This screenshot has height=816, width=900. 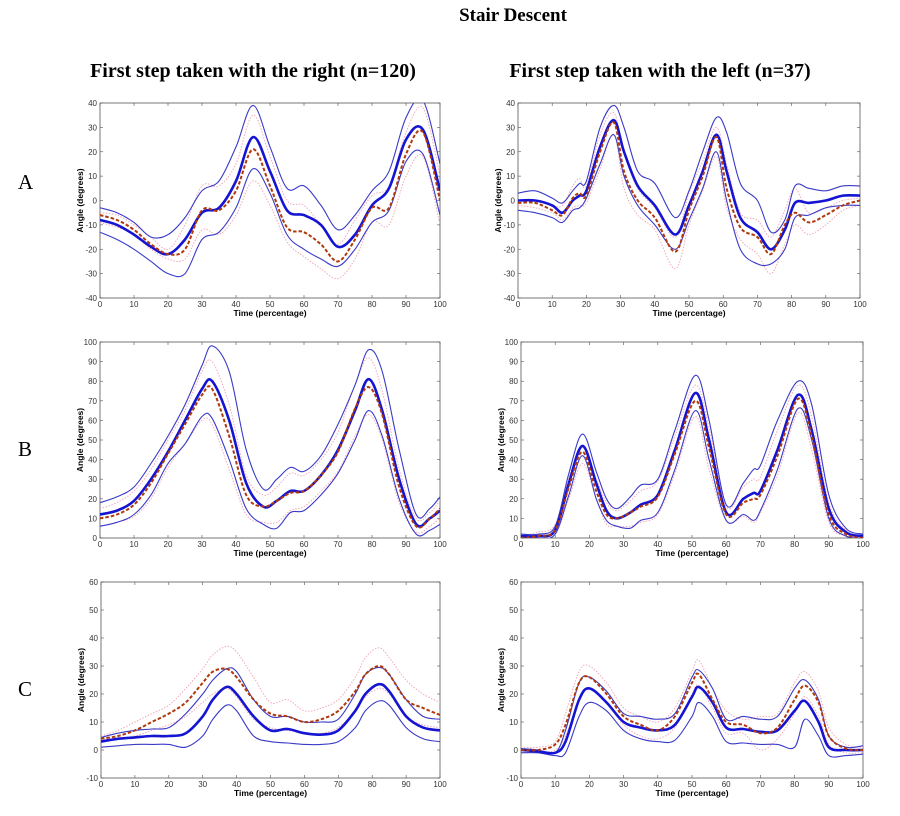 I want to click on y-tick-label: -20, so click(x=91, y=249).